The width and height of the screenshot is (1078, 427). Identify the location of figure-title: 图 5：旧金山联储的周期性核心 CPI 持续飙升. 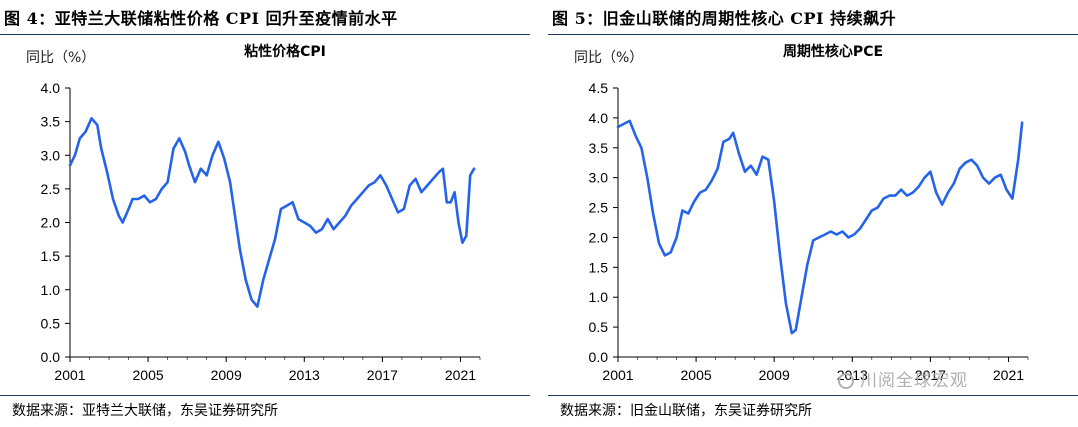
(724, 18).